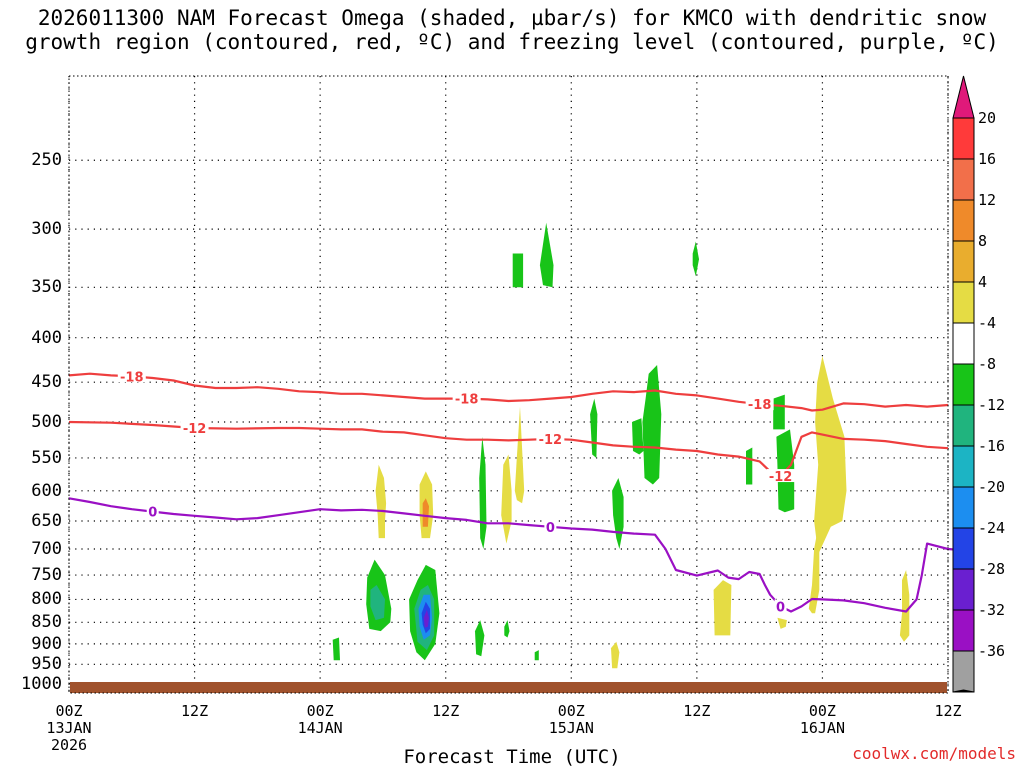 This screenshot has height=768, width=1024. What do you see at coordinates (983, 241) in the screenshot?
I see `colorbar-label: 8` at bounding box center [983, 241].